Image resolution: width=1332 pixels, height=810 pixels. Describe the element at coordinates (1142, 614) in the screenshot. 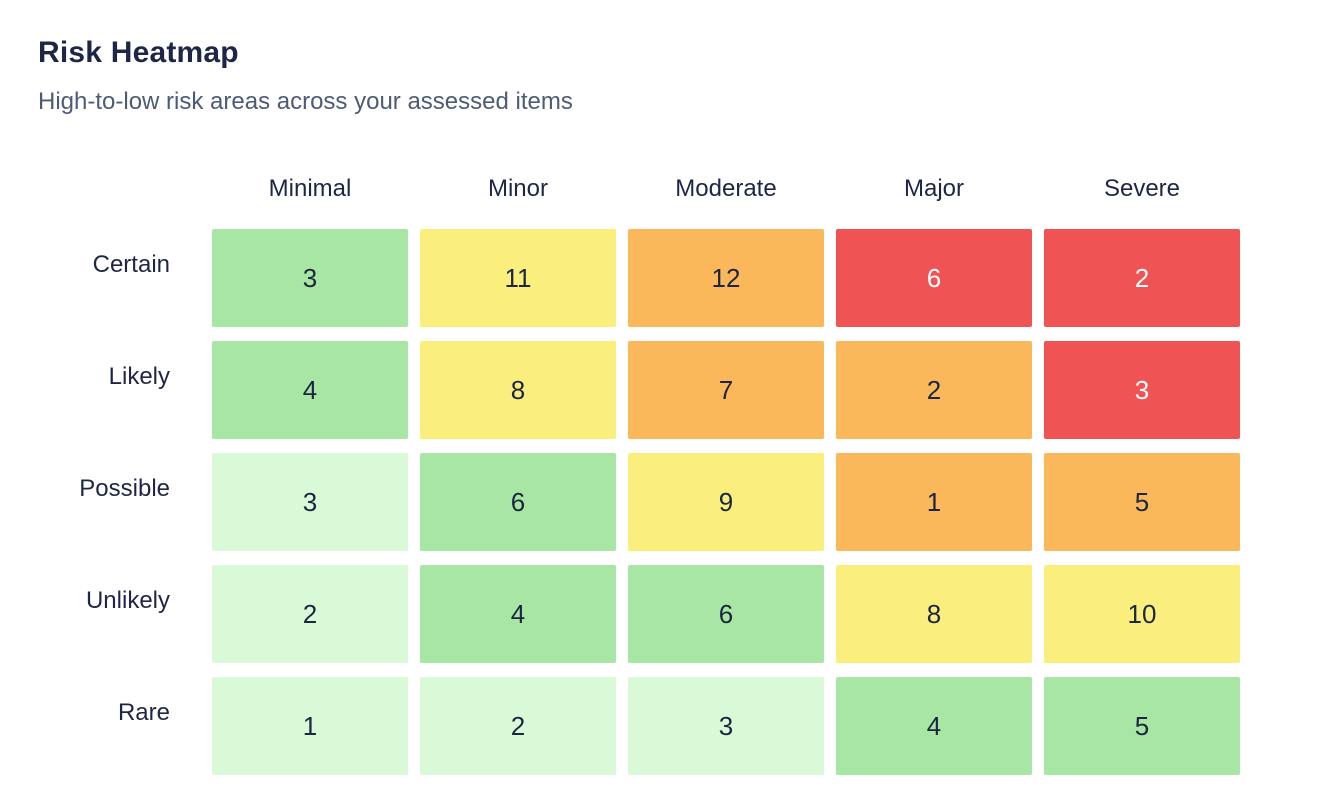

I see `heatmap-cell: 10` at that location.